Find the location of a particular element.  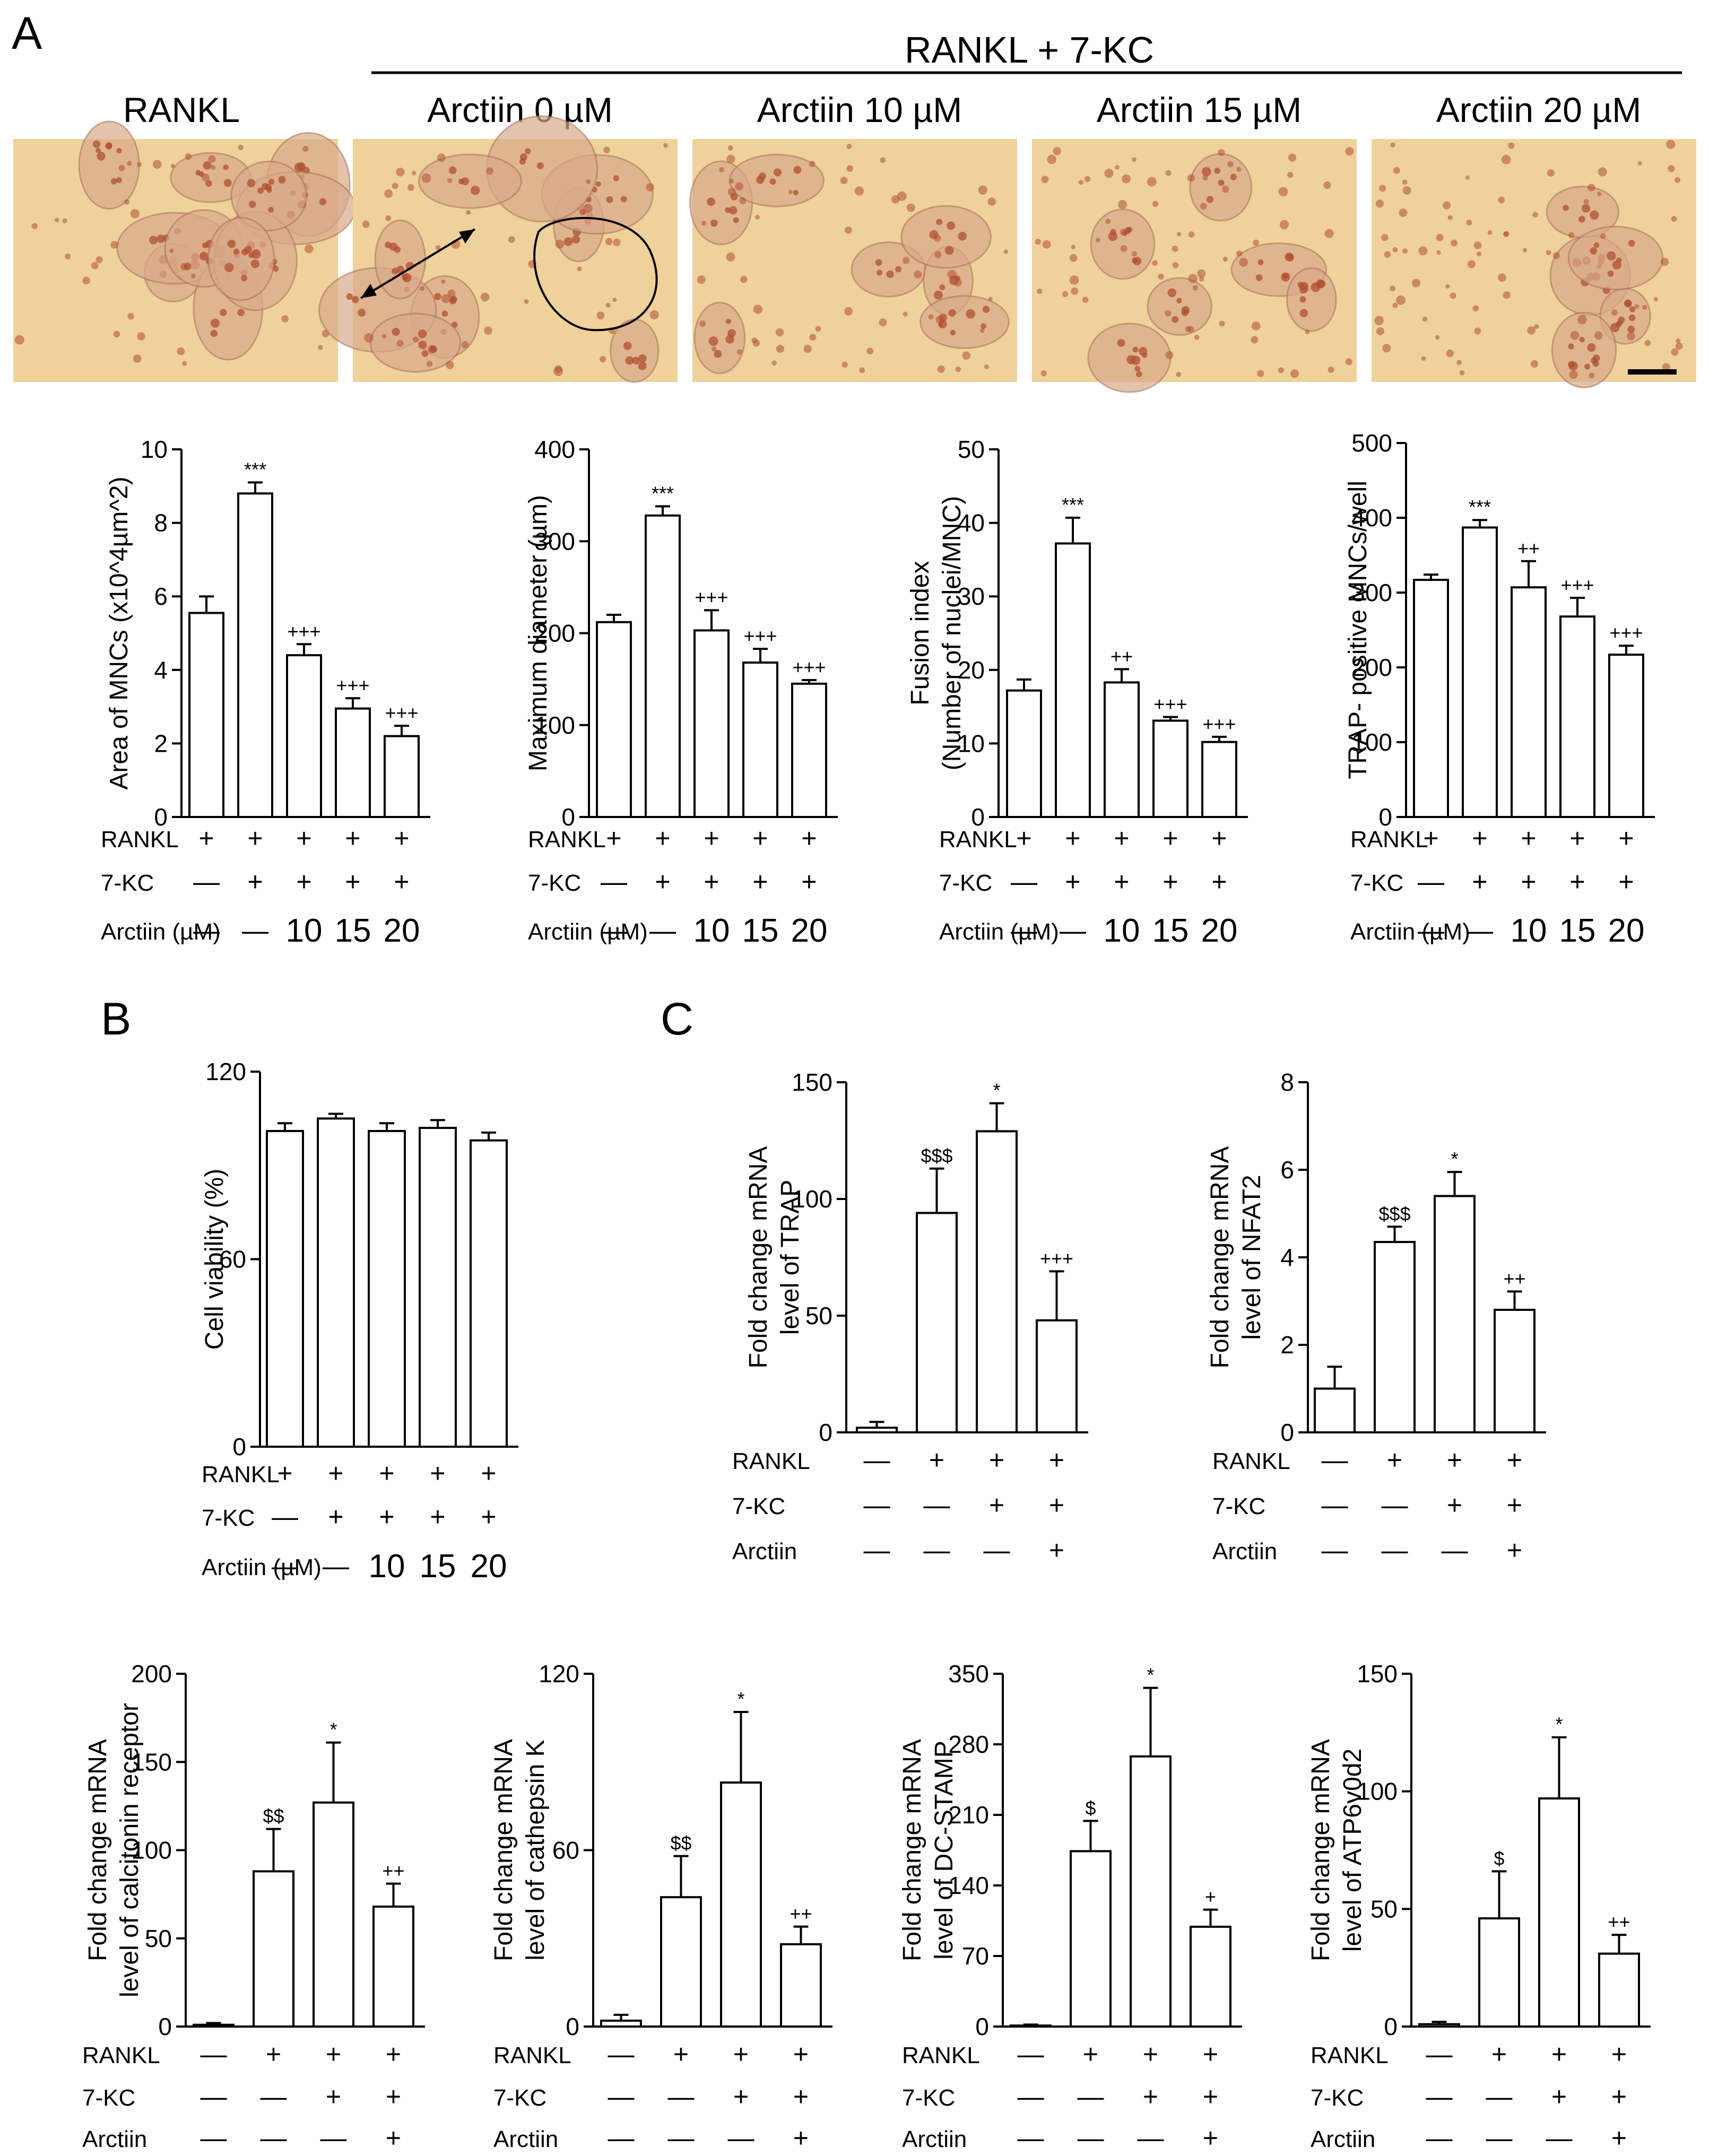

y-tick-label: 500 is located at coordinates (1371, 443).